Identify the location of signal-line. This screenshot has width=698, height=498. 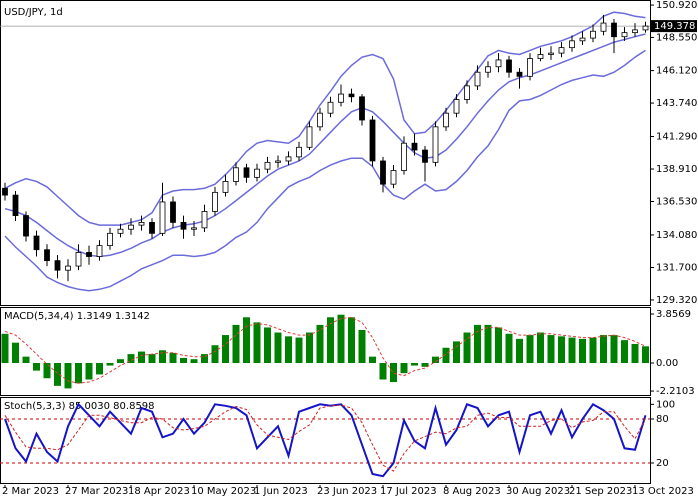
(325, 350).